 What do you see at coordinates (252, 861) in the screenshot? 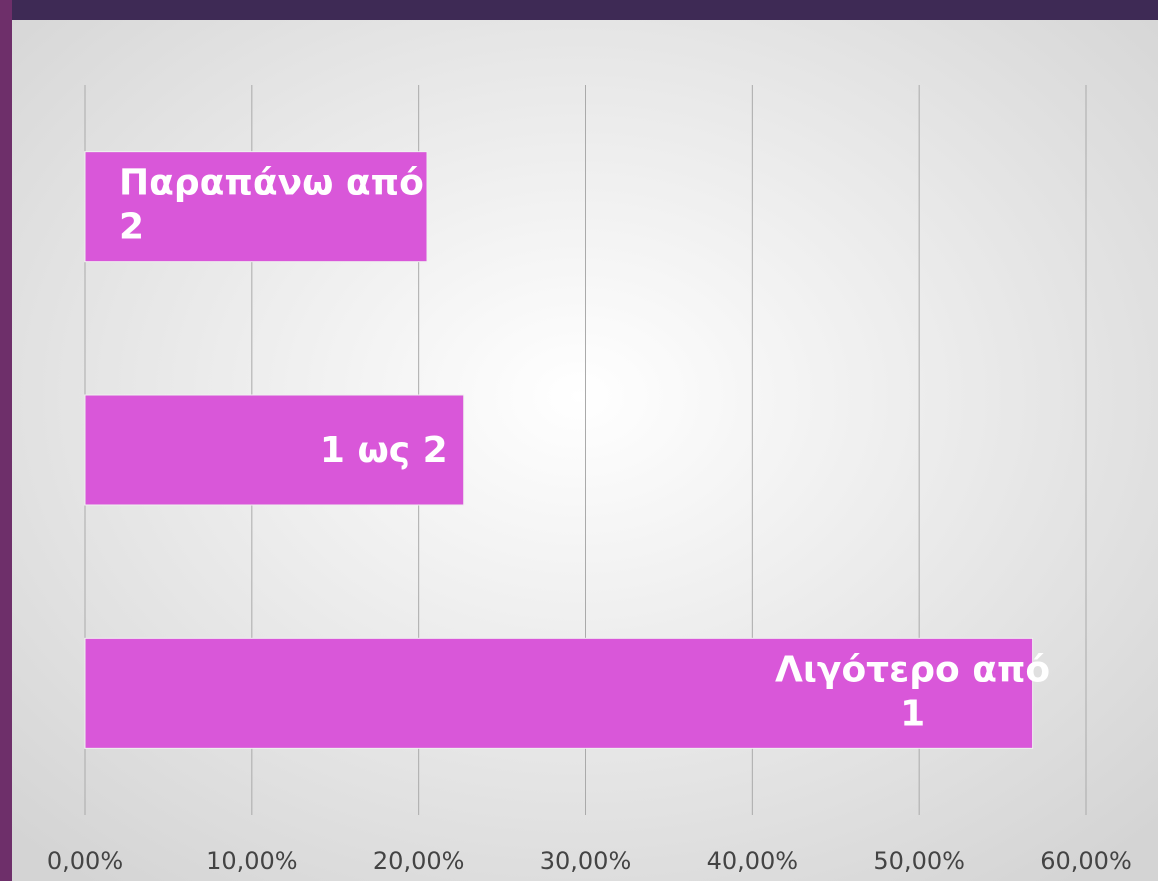
I see `x-tick-label: 10,00%` at bounding box center [252, 861].